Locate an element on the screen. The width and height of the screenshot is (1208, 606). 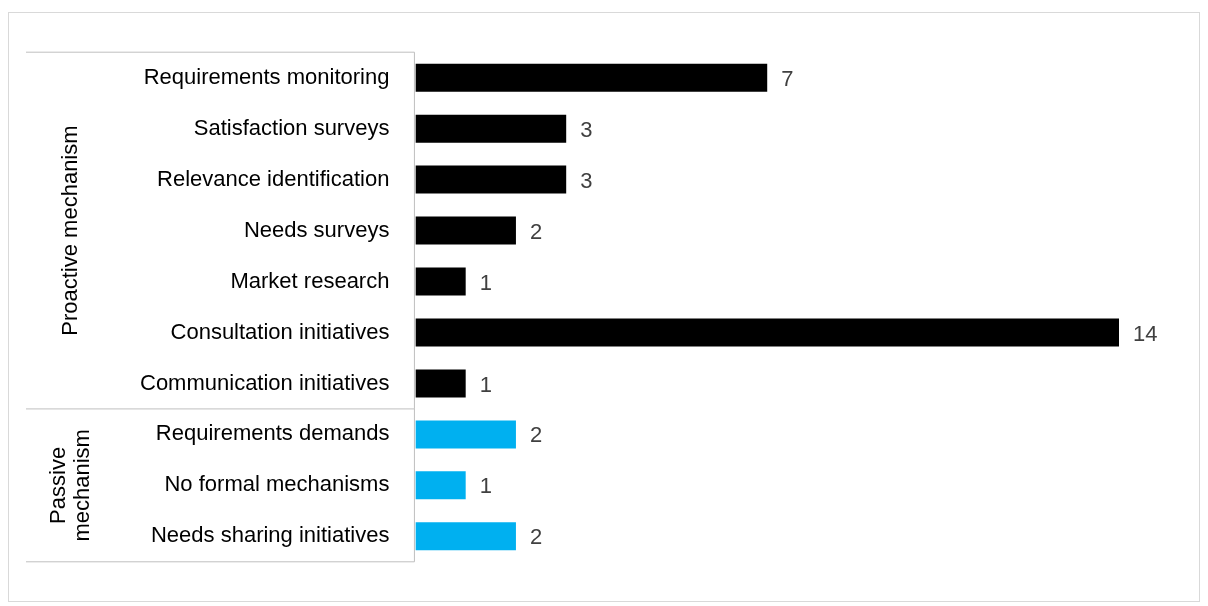
y-tick-label: Requirements monitoring is located at coordinates (266, 76).